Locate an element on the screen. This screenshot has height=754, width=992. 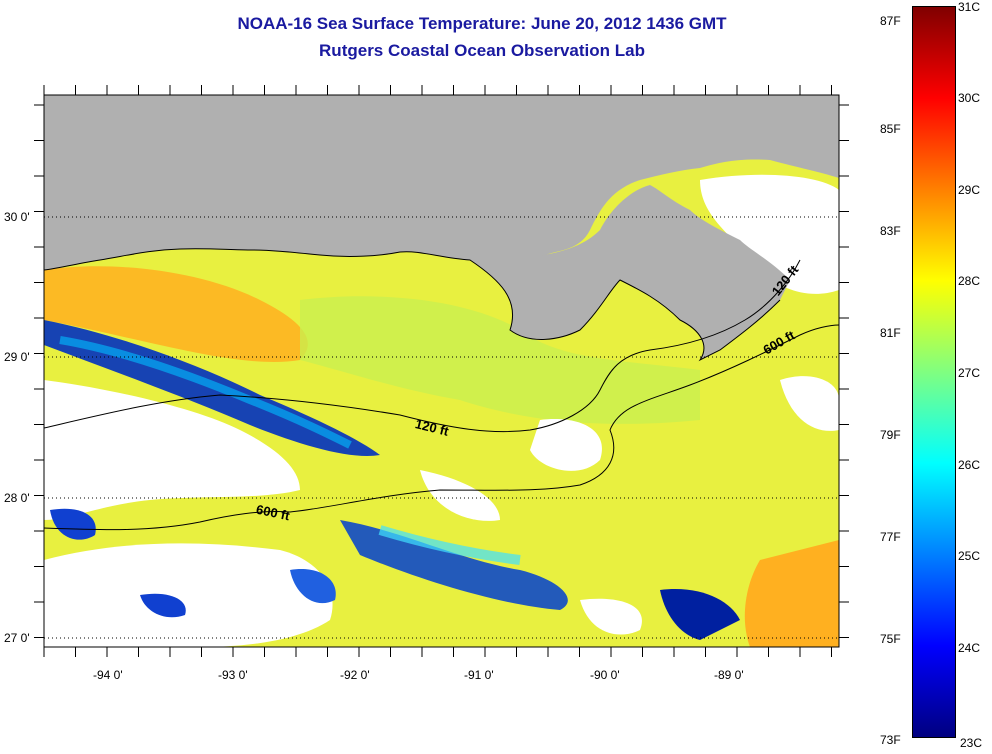
cloud-cover-northeast is located at coordinates (769, 234).